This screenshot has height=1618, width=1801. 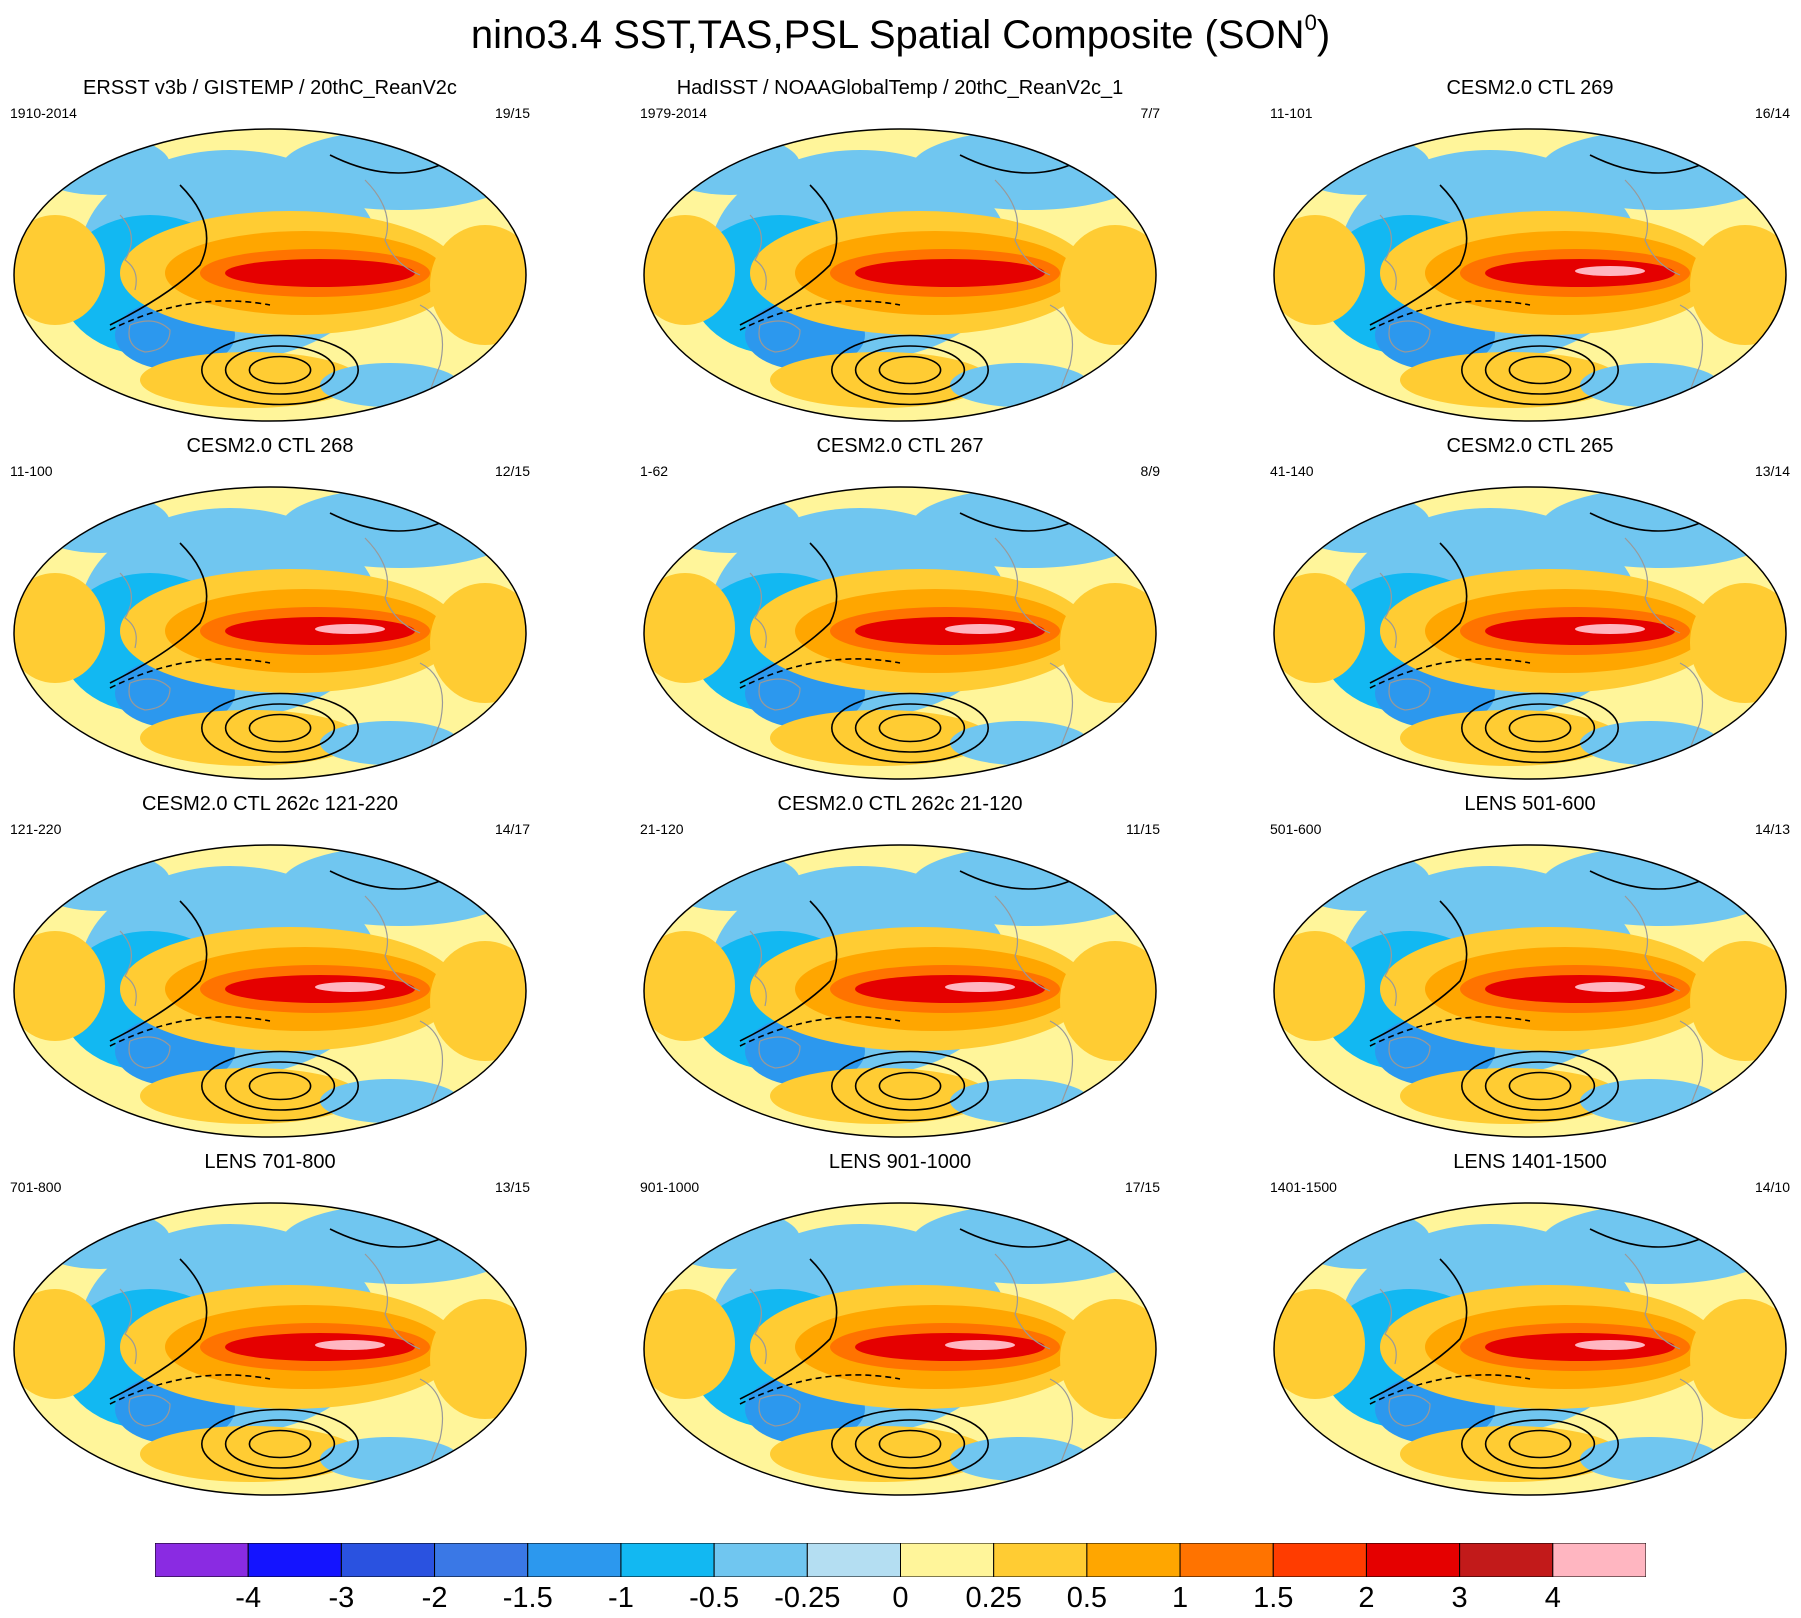 What do you see at coordinates (993, 1598) in the screenshot?
I see `colorbar-tick-label: 0.25` at bounding box center [993, 1598].